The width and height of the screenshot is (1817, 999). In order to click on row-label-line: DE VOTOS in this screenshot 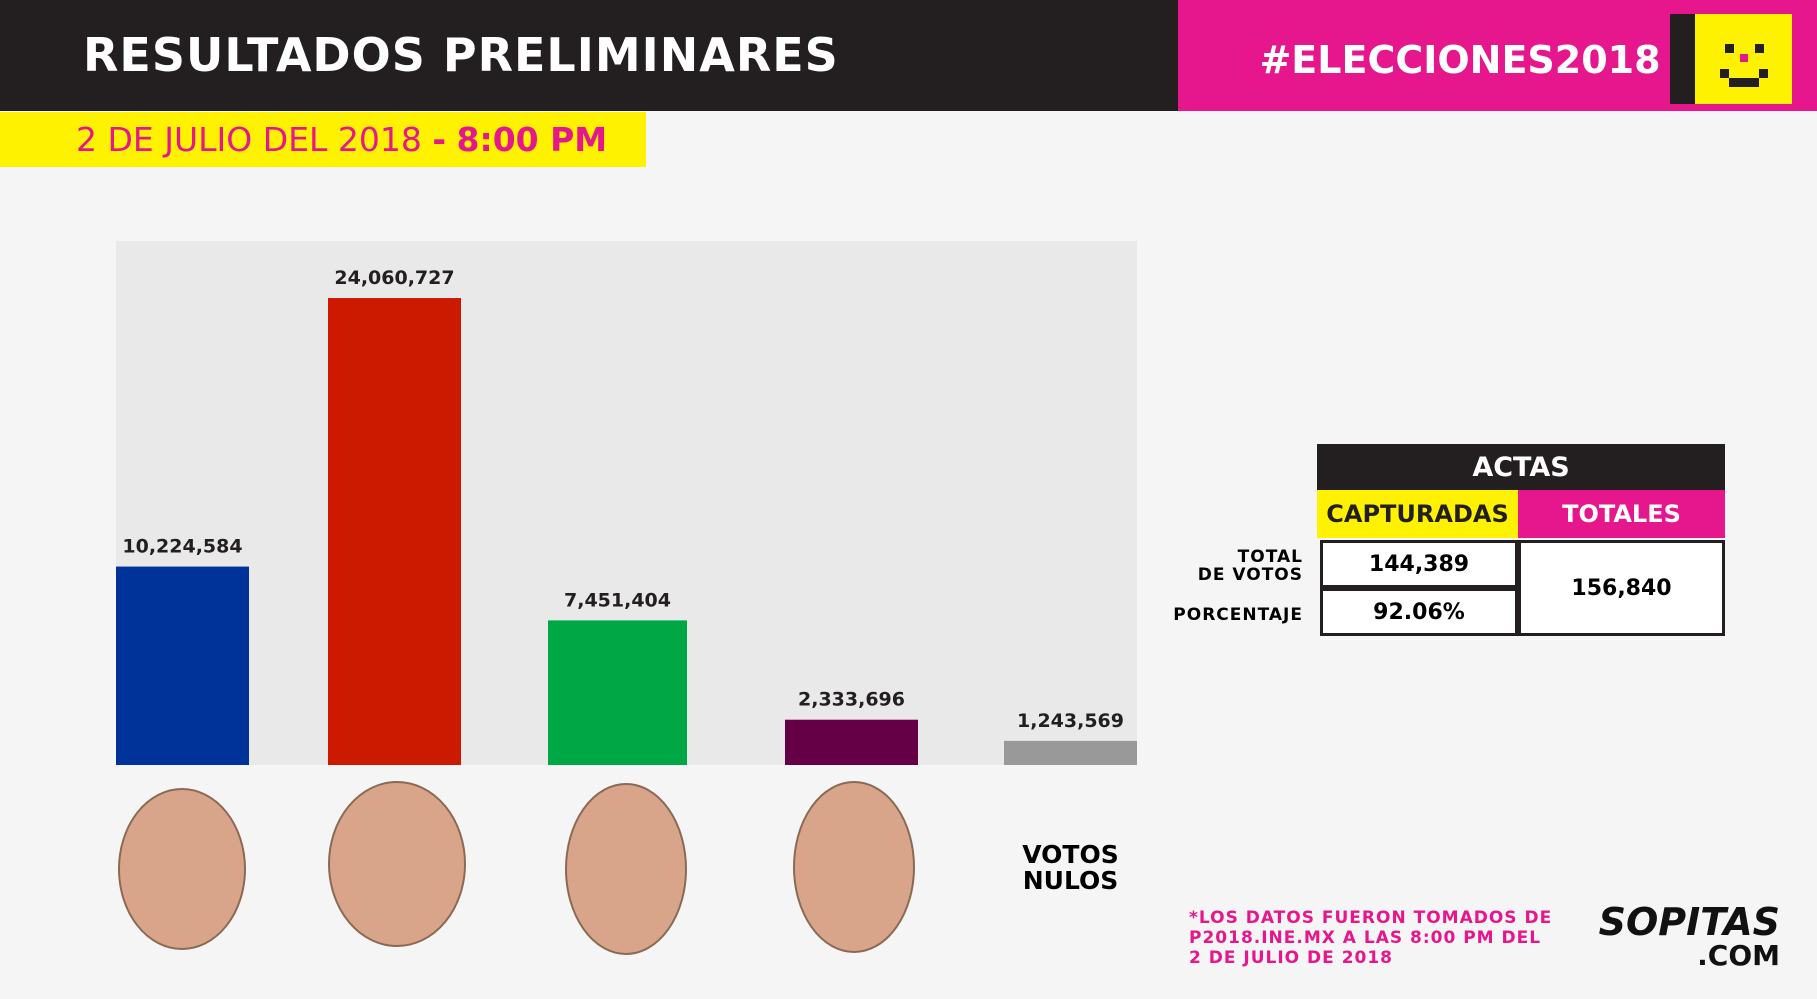, I will do `click(1250, 575)`.